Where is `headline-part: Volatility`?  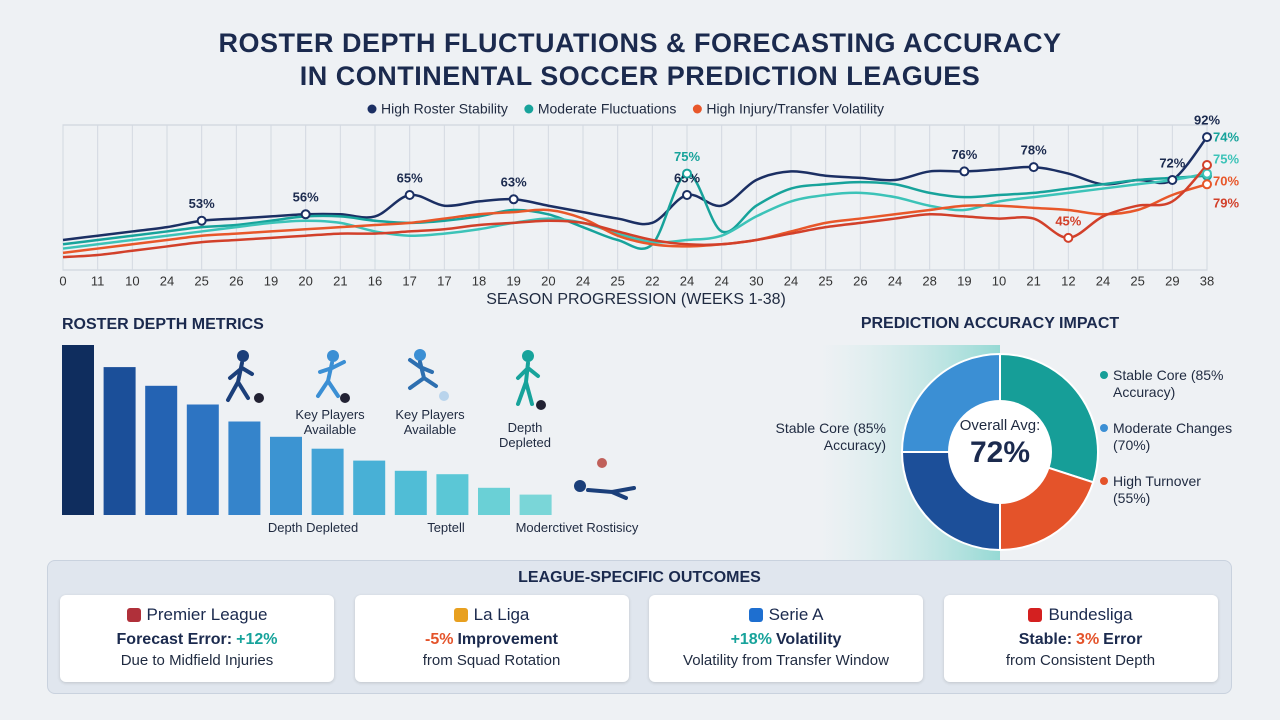
headline-part: Volatility is located at coordinates (808, 639).